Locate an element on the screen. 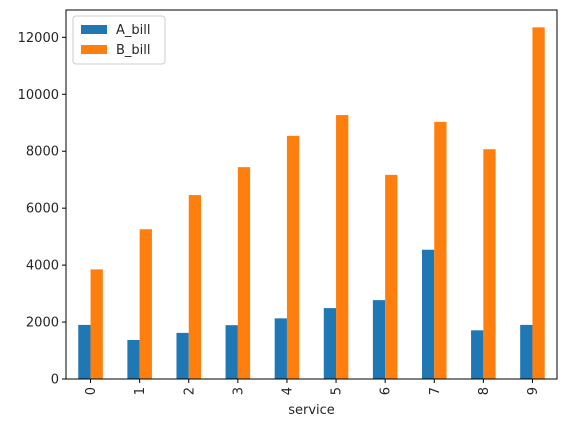  y-tick-label: 10000 is located at coordinates (38, 95).